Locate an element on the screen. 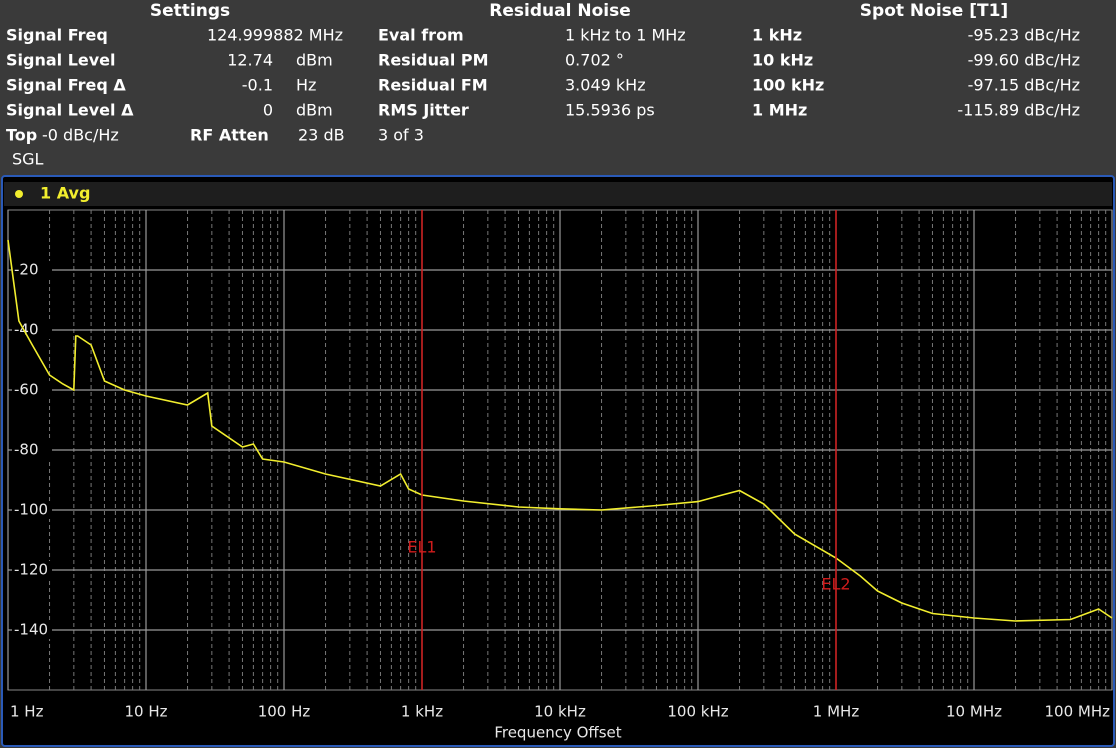 This screenshot has width=1116, height=748. spot-label: 1 kHz is located at coordinates (777, 35).